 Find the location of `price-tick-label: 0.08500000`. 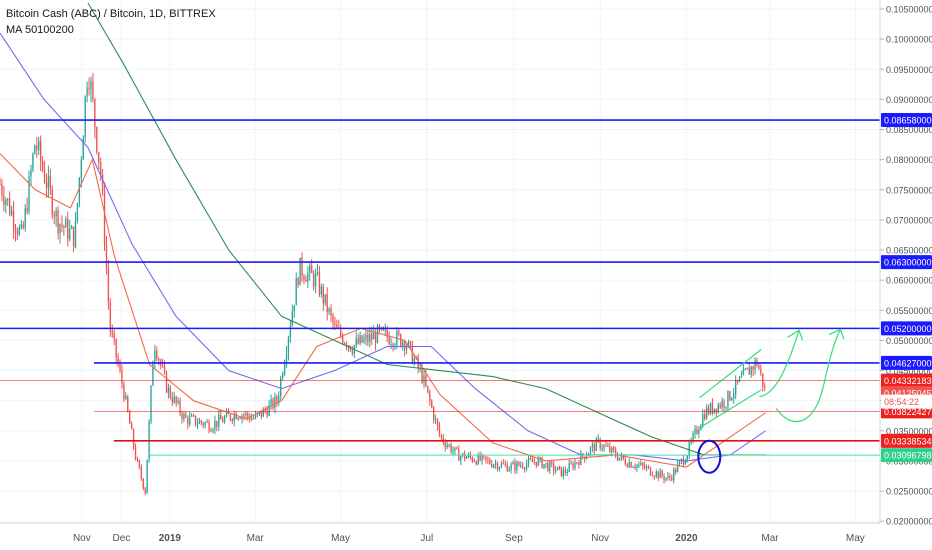

price-tick-label: 0.08500000 is located at coordinates (909, 130).